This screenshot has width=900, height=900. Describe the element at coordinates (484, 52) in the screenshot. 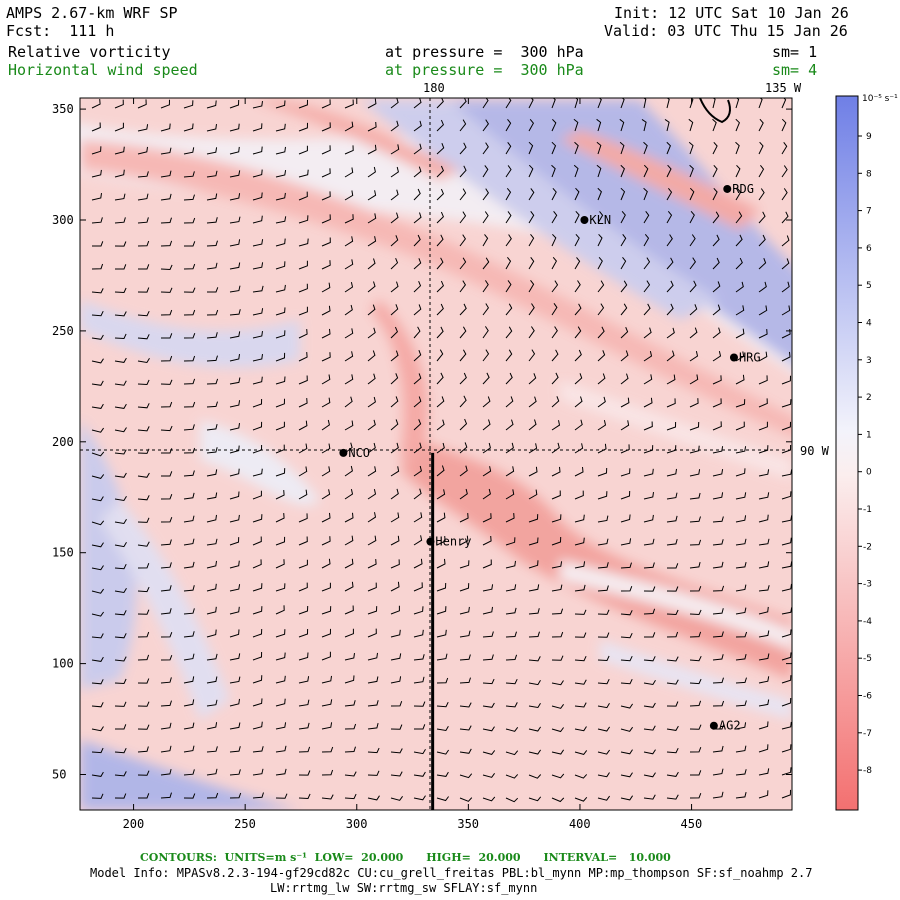

I see `field1-level: at pressure = 300 hPa` at that location.